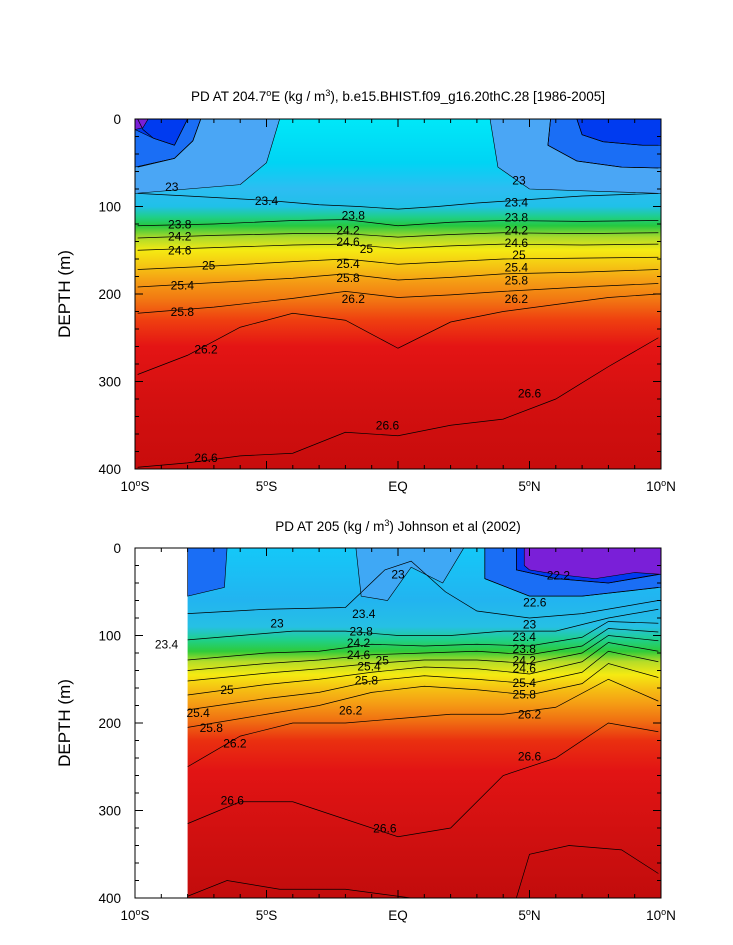 The image size is (733, 945). Describe the element at coordinates (117, 548) in the screenshot. I see `y-tick-label: 0` at that location.